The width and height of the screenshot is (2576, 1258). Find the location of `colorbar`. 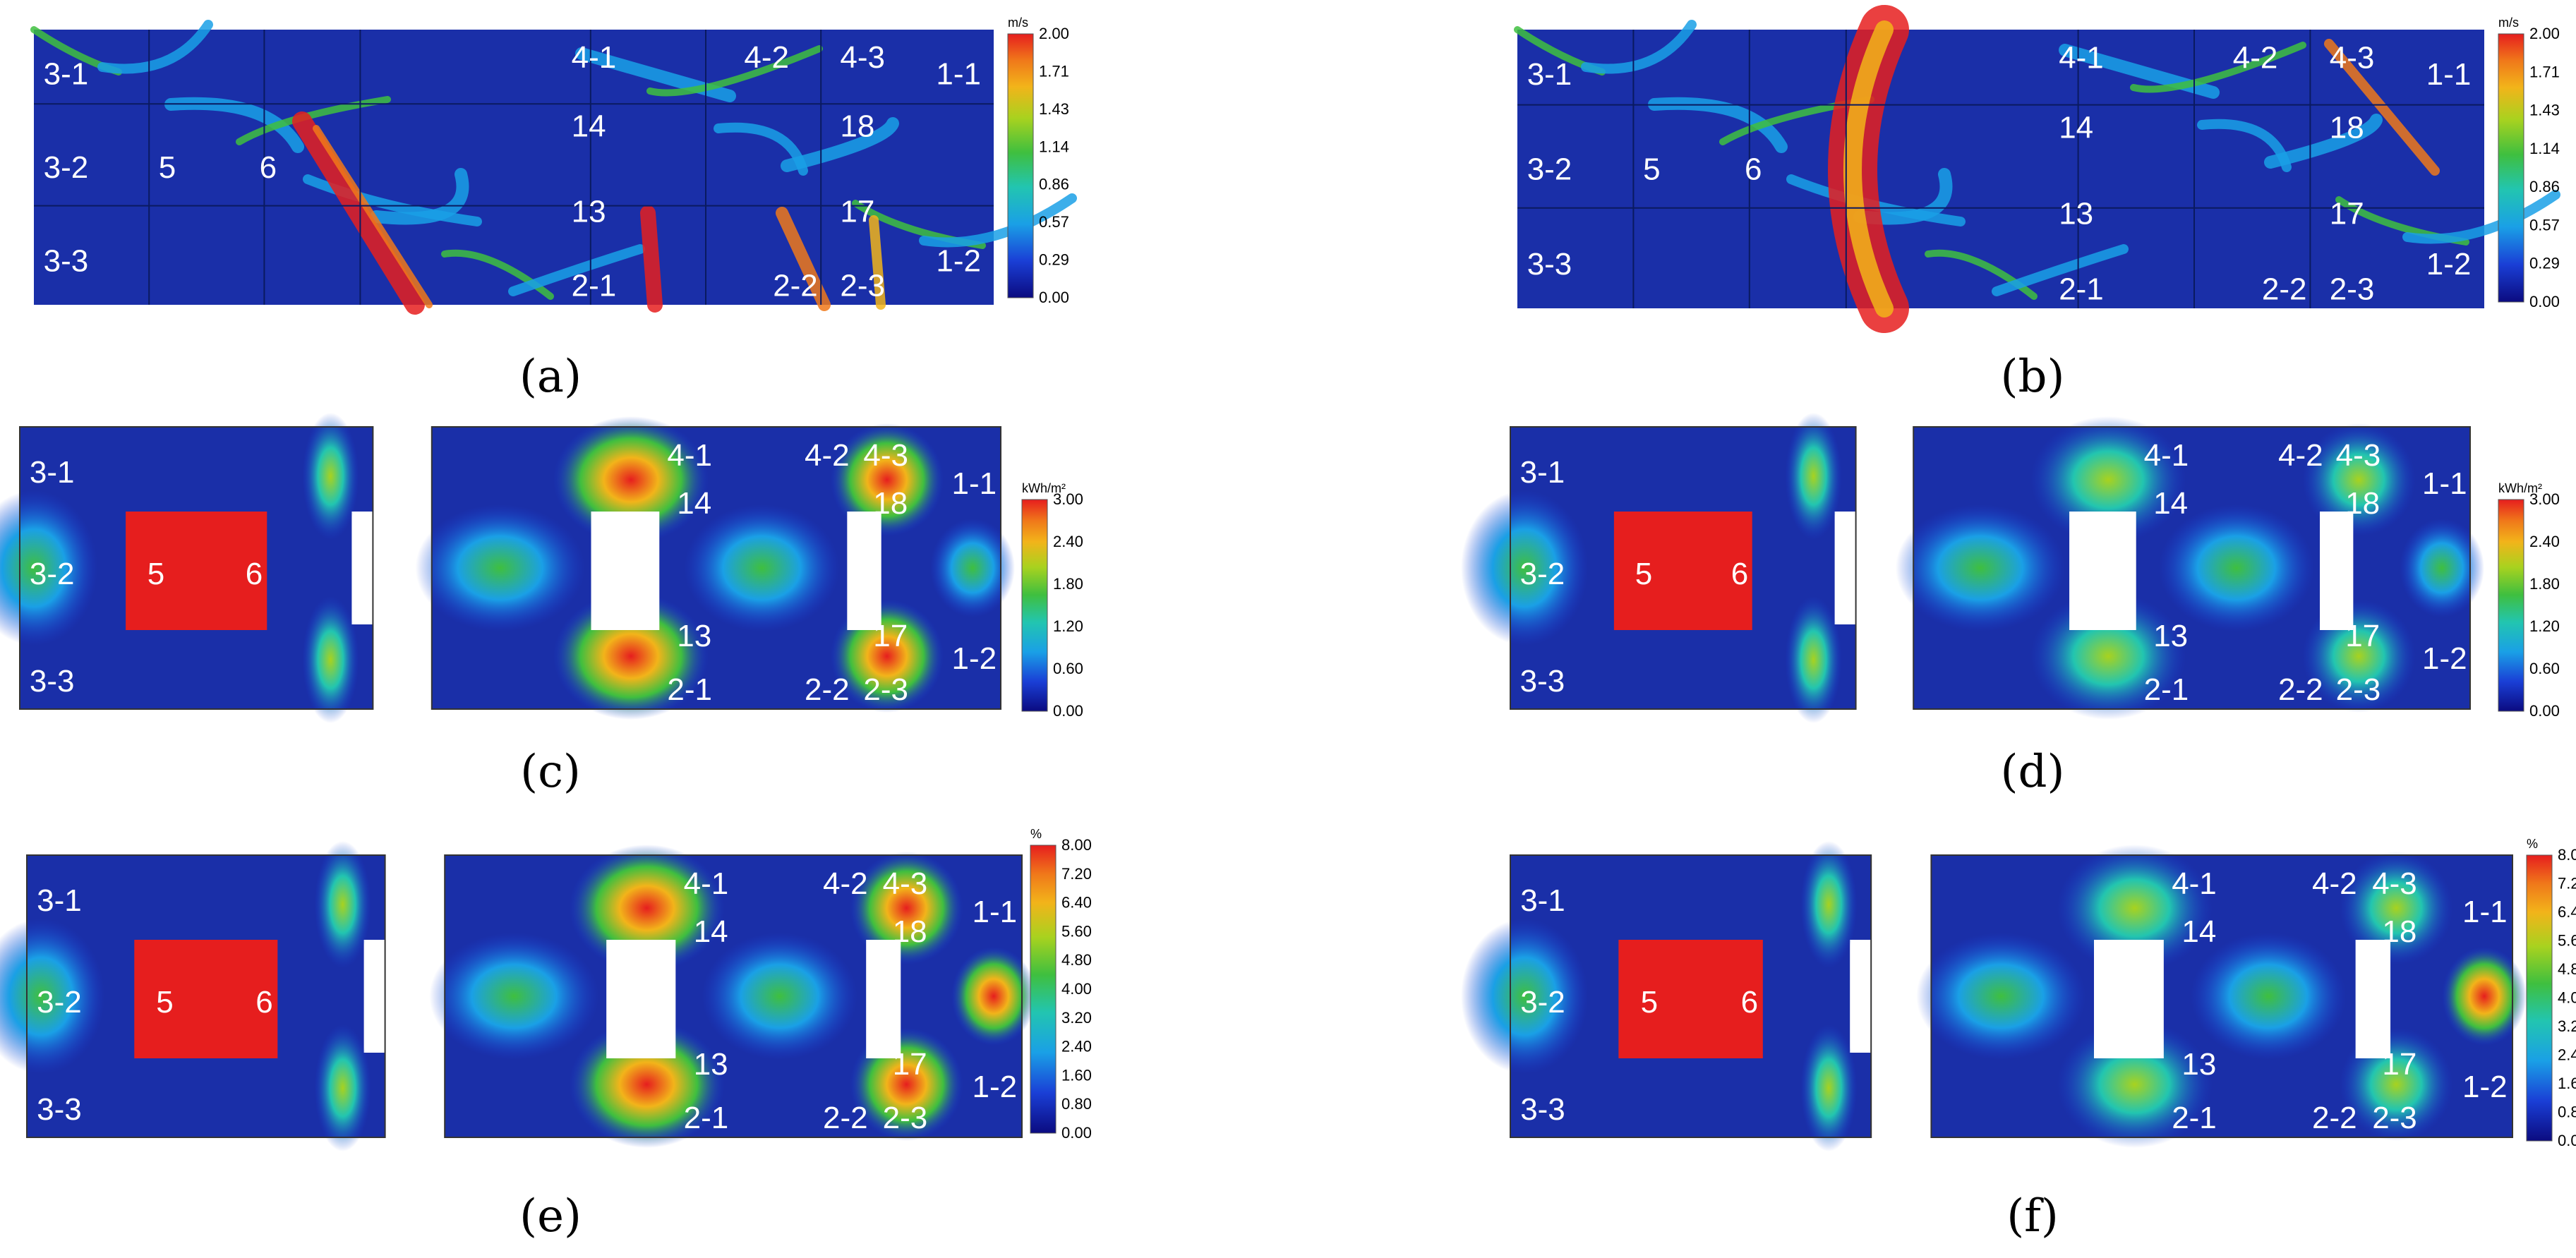

colorbar is located at coordinates (1034, 605).